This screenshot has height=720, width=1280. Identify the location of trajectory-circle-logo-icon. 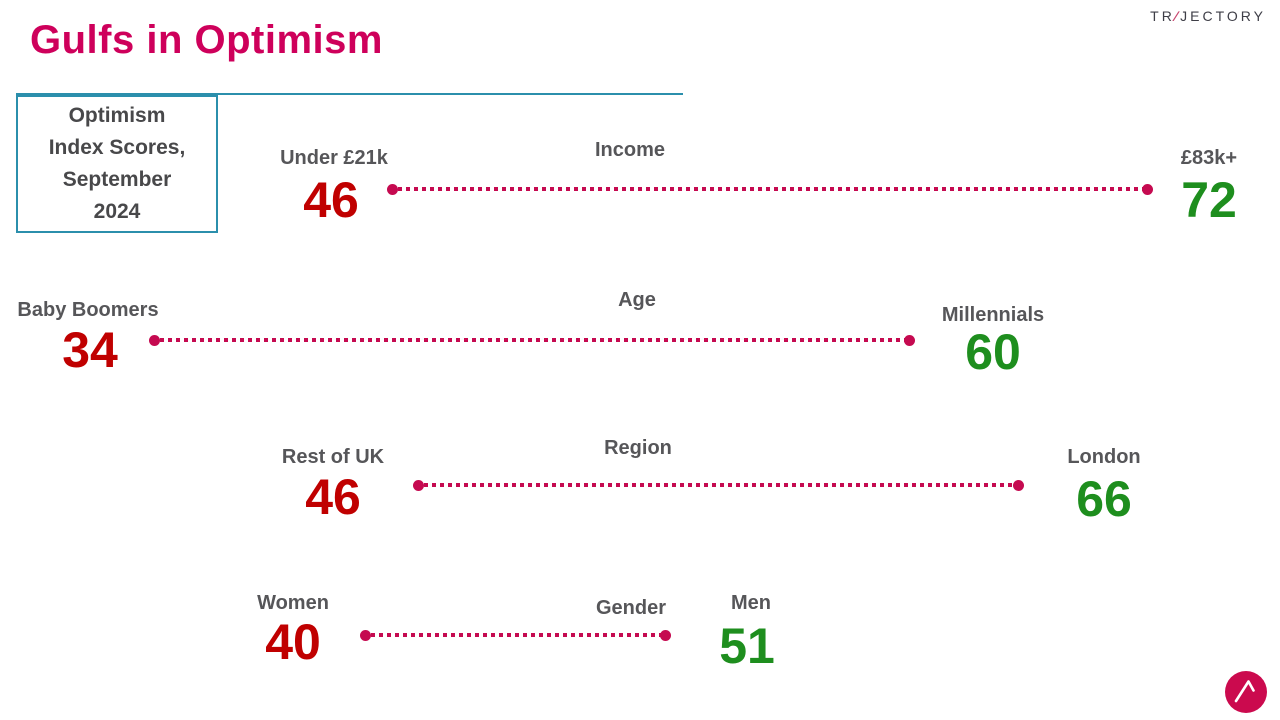
(1246, 692).